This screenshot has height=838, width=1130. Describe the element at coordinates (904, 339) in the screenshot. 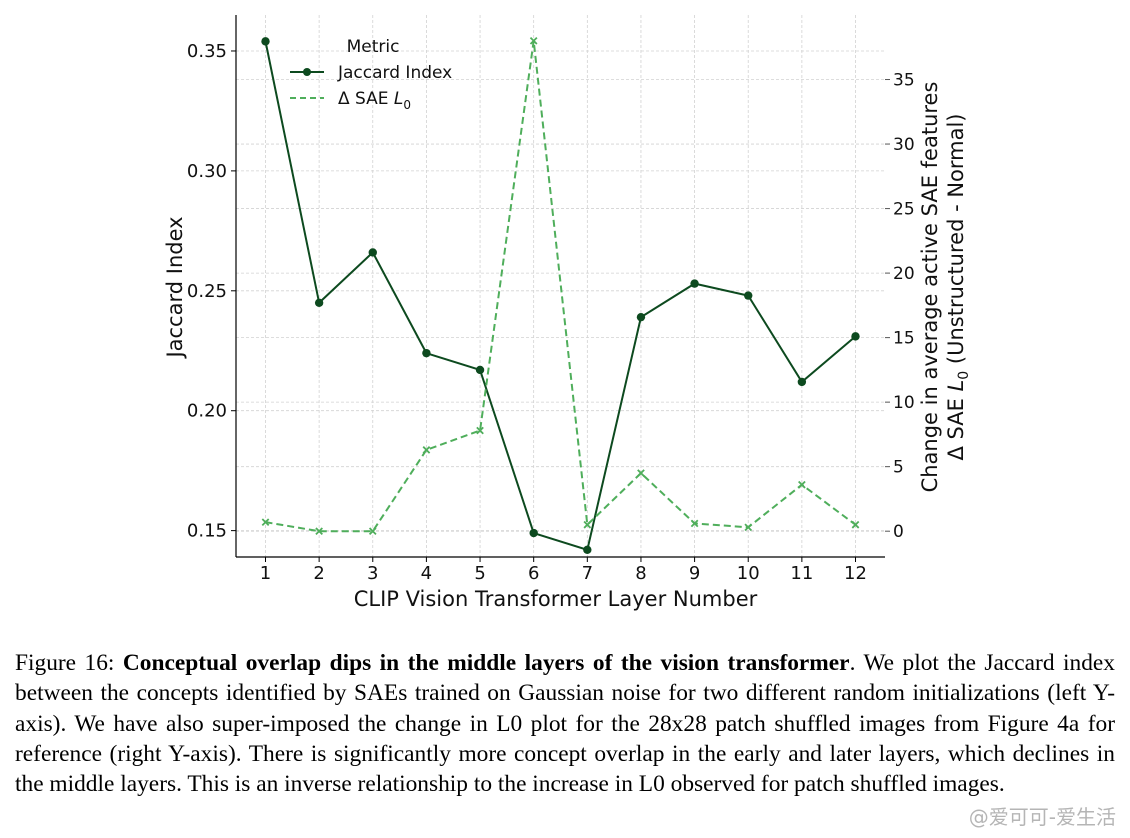

I see `y-right-tick-label: 15` at that location.